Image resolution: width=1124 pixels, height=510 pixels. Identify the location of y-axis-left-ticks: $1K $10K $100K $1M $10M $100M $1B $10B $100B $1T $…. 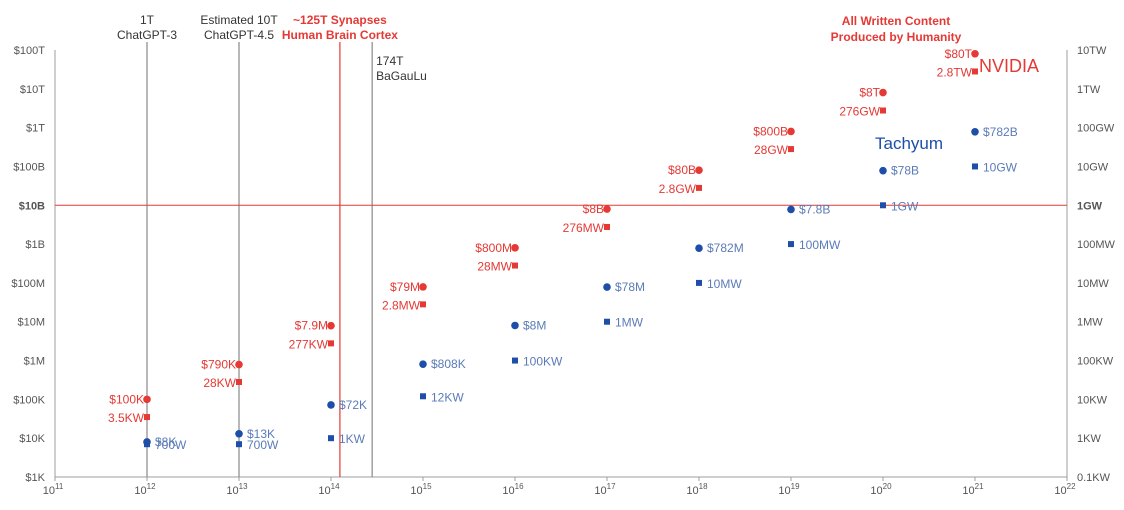
(28, 264).